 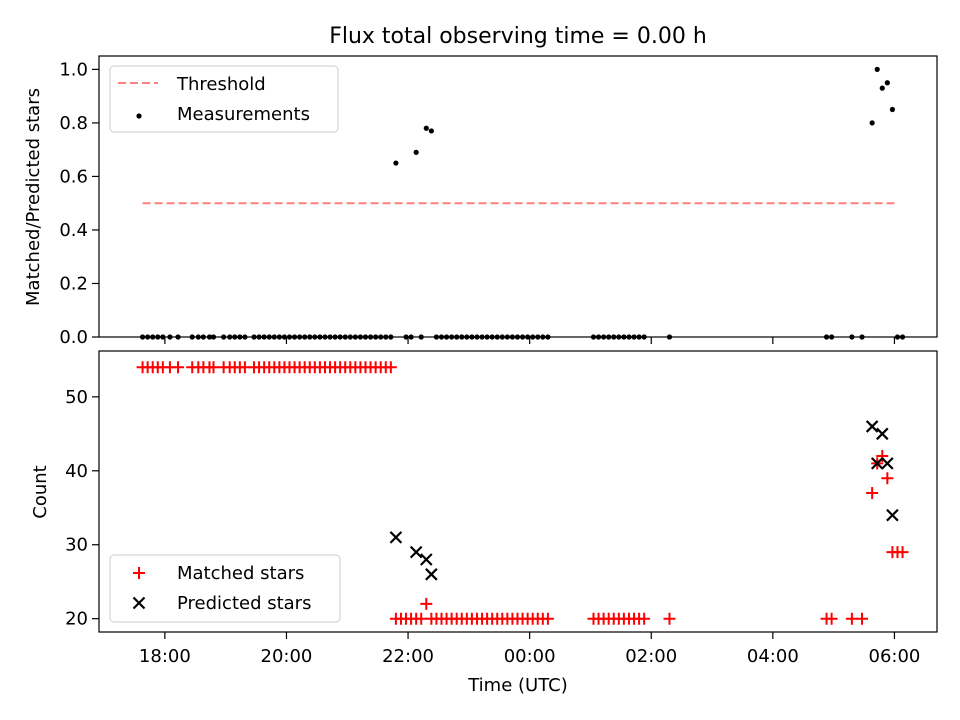 What do you see at coordinates (651, 656) in the screenshot?
I see `bottom-x-tick-label: 02:00` at bounding box center [651, 656].